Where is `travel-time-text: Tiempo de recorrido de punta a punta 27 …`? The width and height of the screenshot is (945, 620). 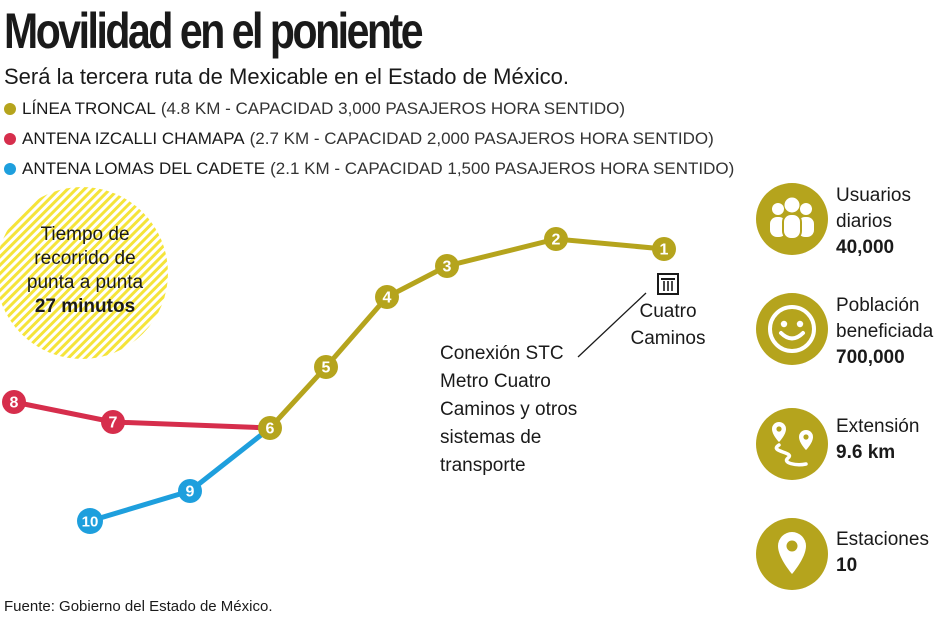 travel-time-text: Tiempo de recorrido de punta a punta 27 … is located at coordinates (85, 271).